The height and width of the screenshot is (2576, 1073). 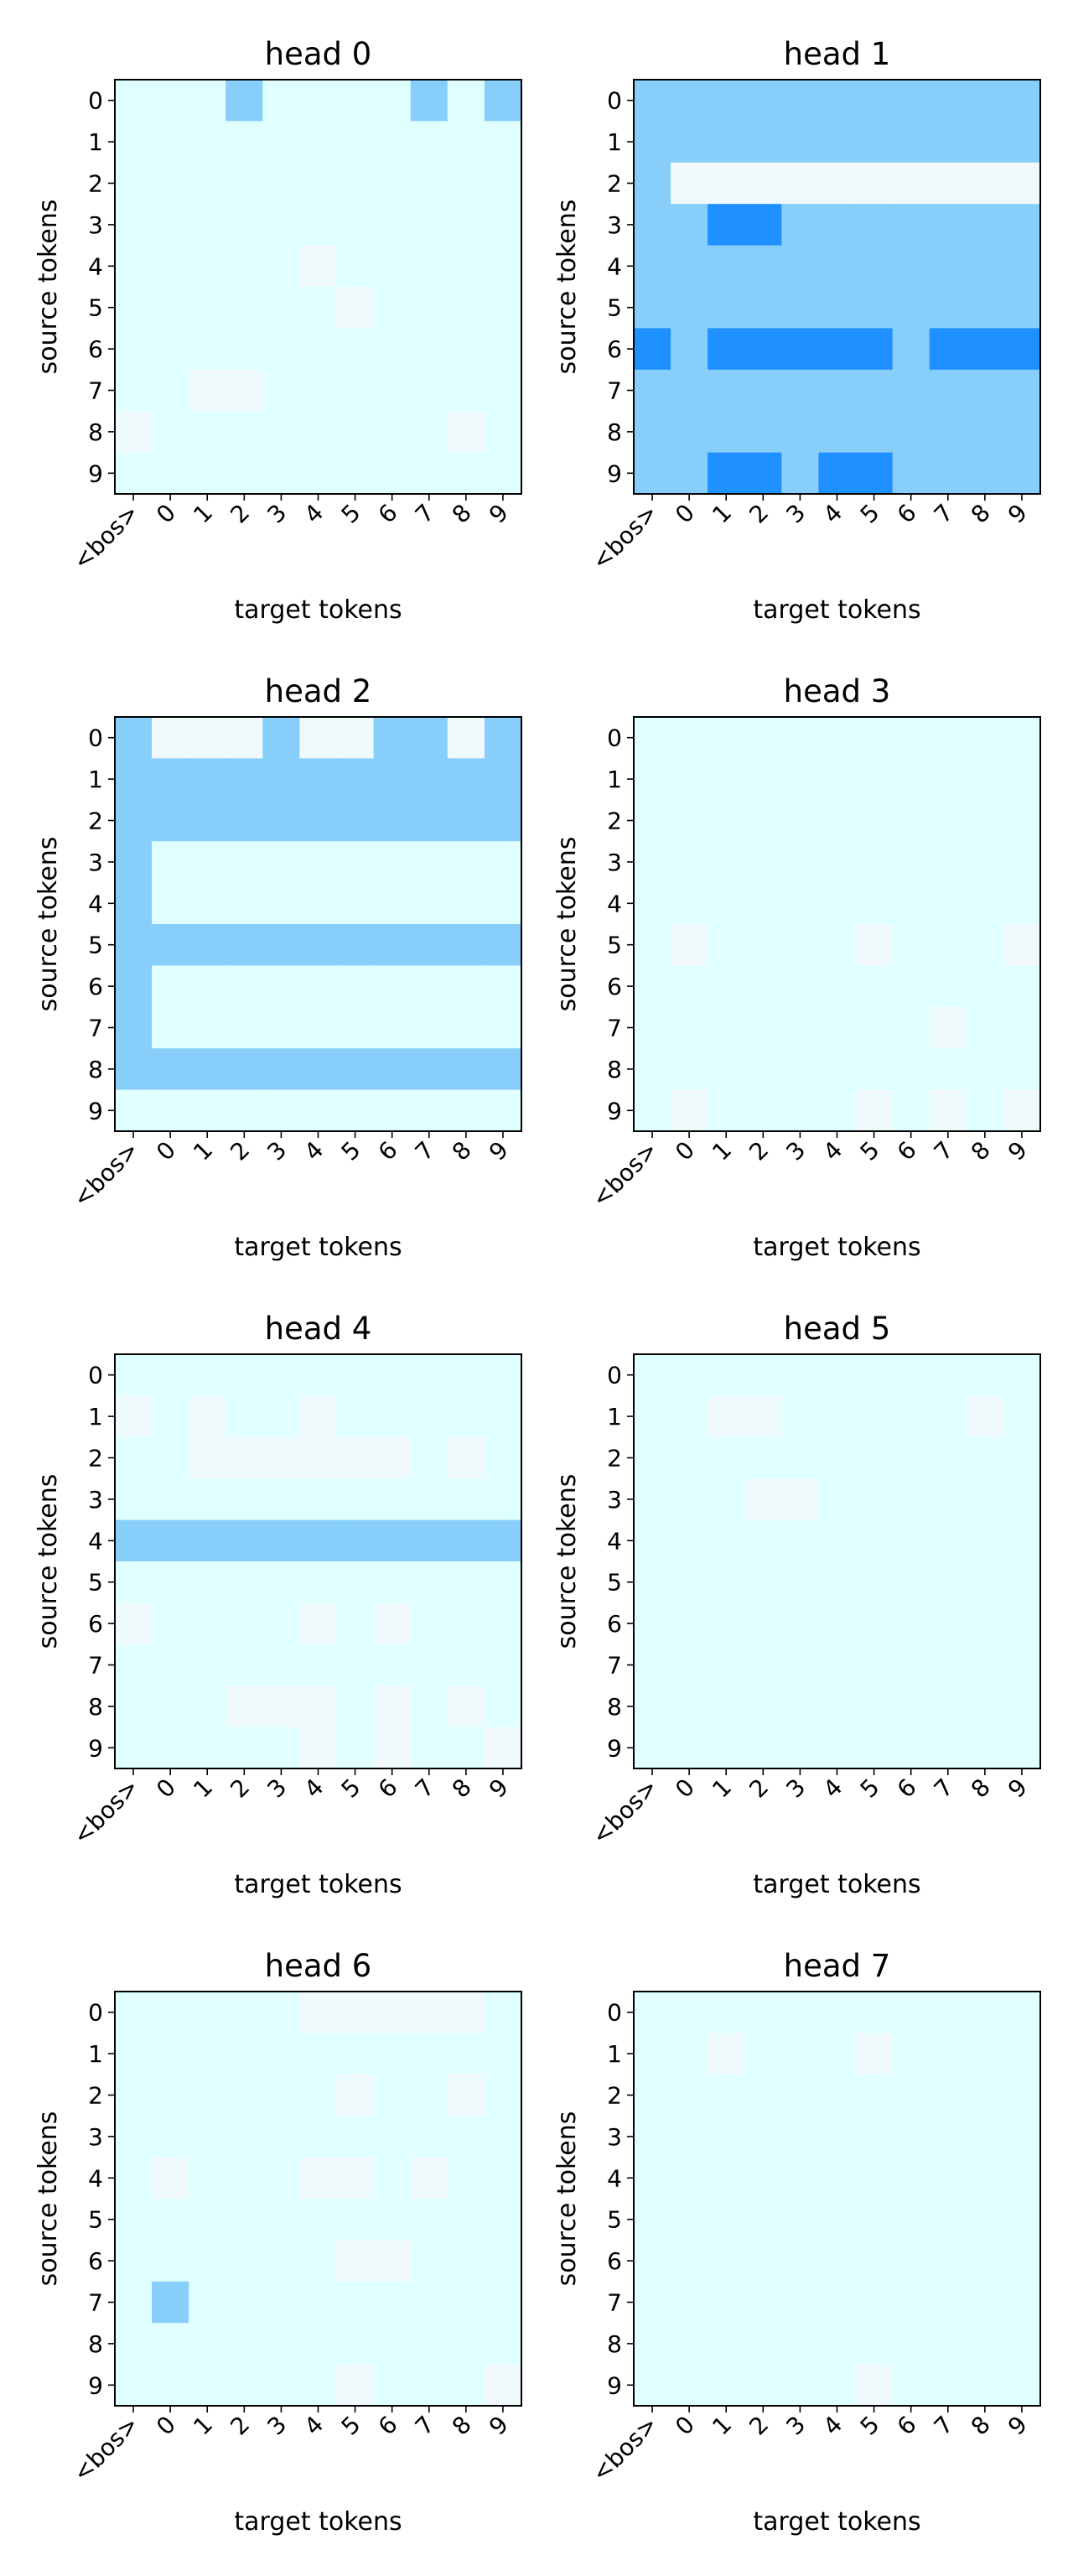 What do you see at coordinates (95, 349) in the screenshot?
I see `y-tick-label: 6` at bounding box center [95, 349].